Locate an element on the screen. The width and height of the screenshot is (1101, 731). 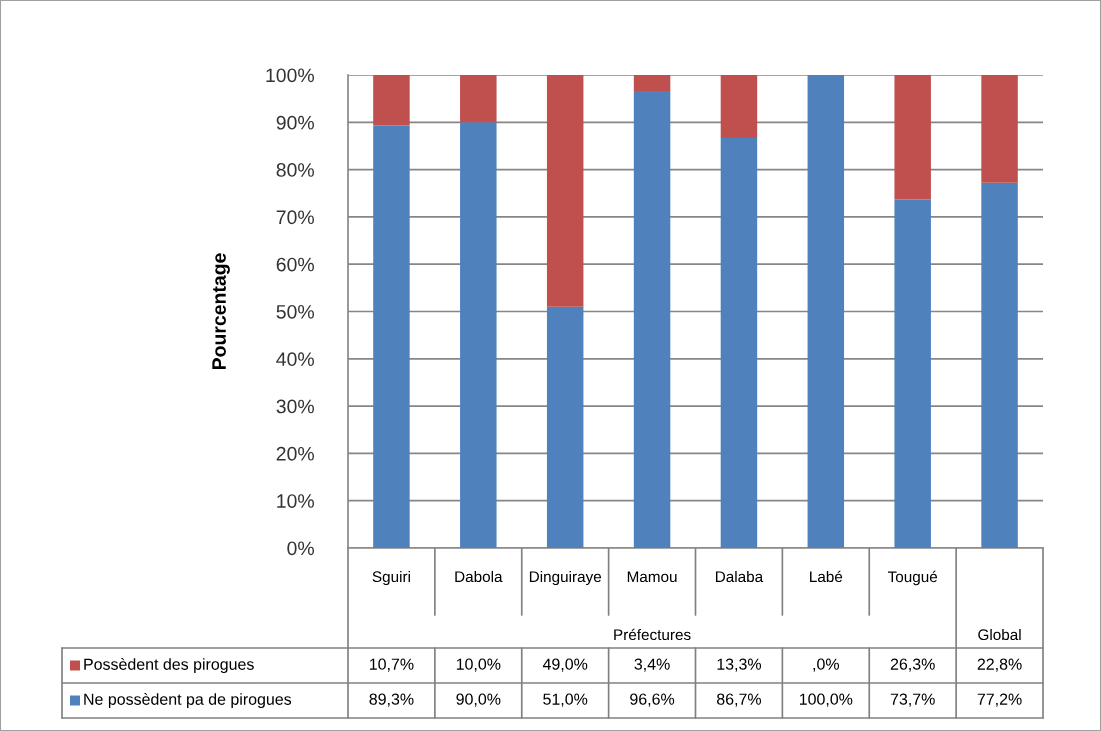
x-tick-label: Sguiri is located at coordinates (391, 578).